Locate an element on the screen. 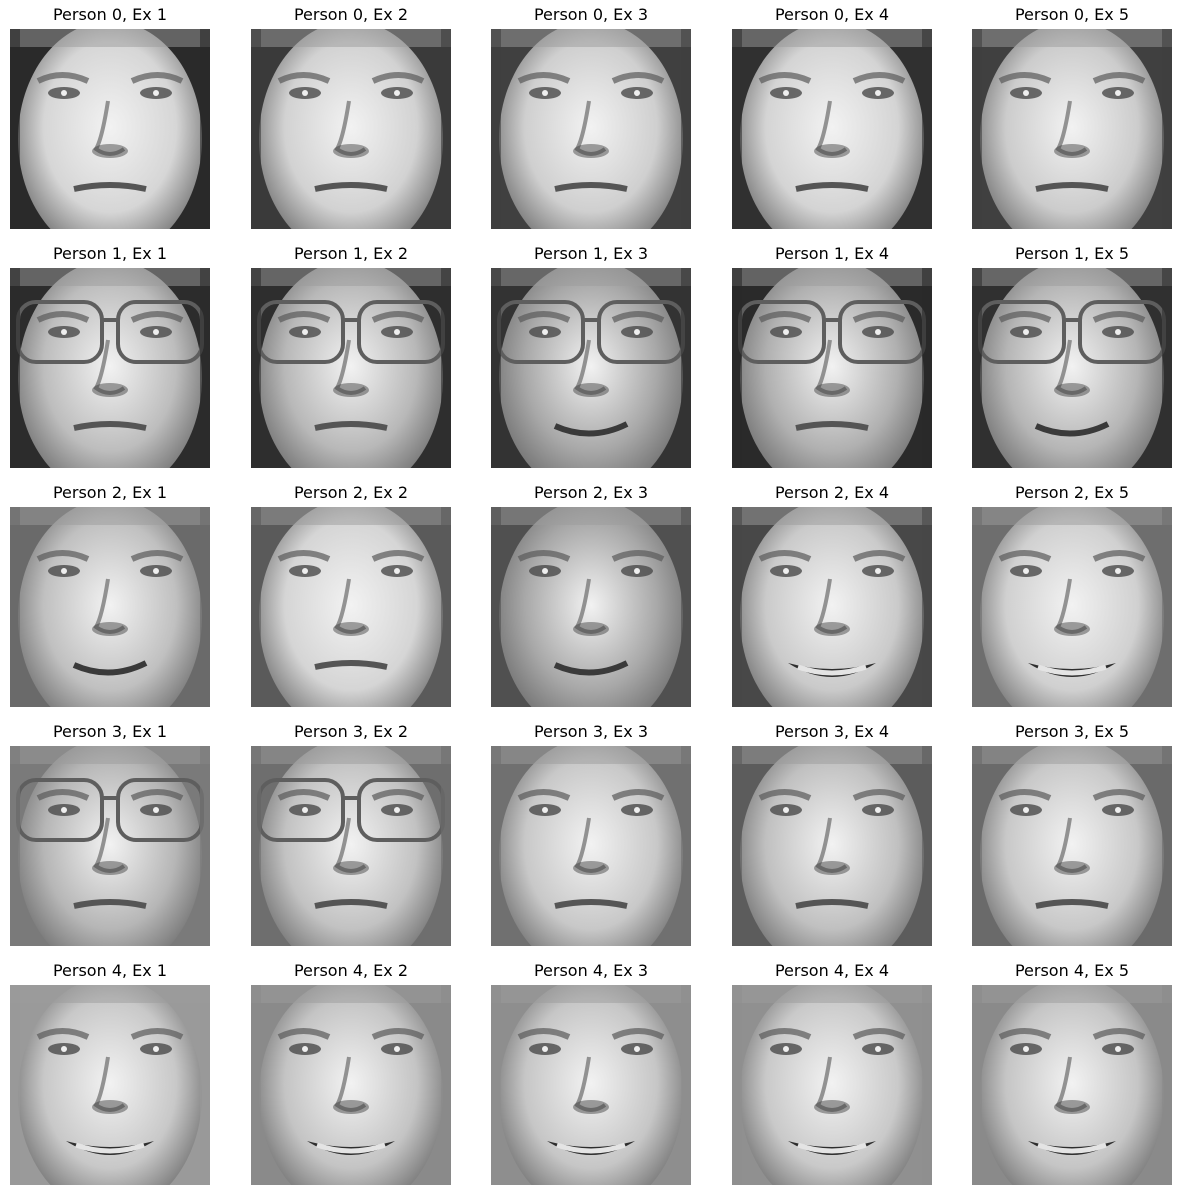 Image resolution: width=1181 pixels, height=1195 pixels. face-panel: Person 0, Ex 4 is located at coordinates (832, 114).